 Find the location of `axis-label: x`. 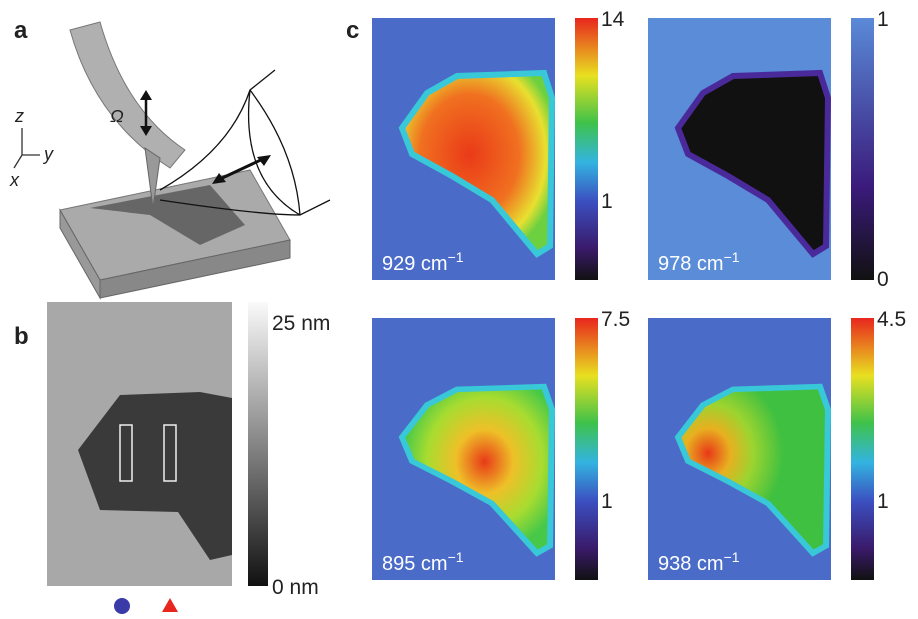

axis-label: x is located at coordinates (14, 180).